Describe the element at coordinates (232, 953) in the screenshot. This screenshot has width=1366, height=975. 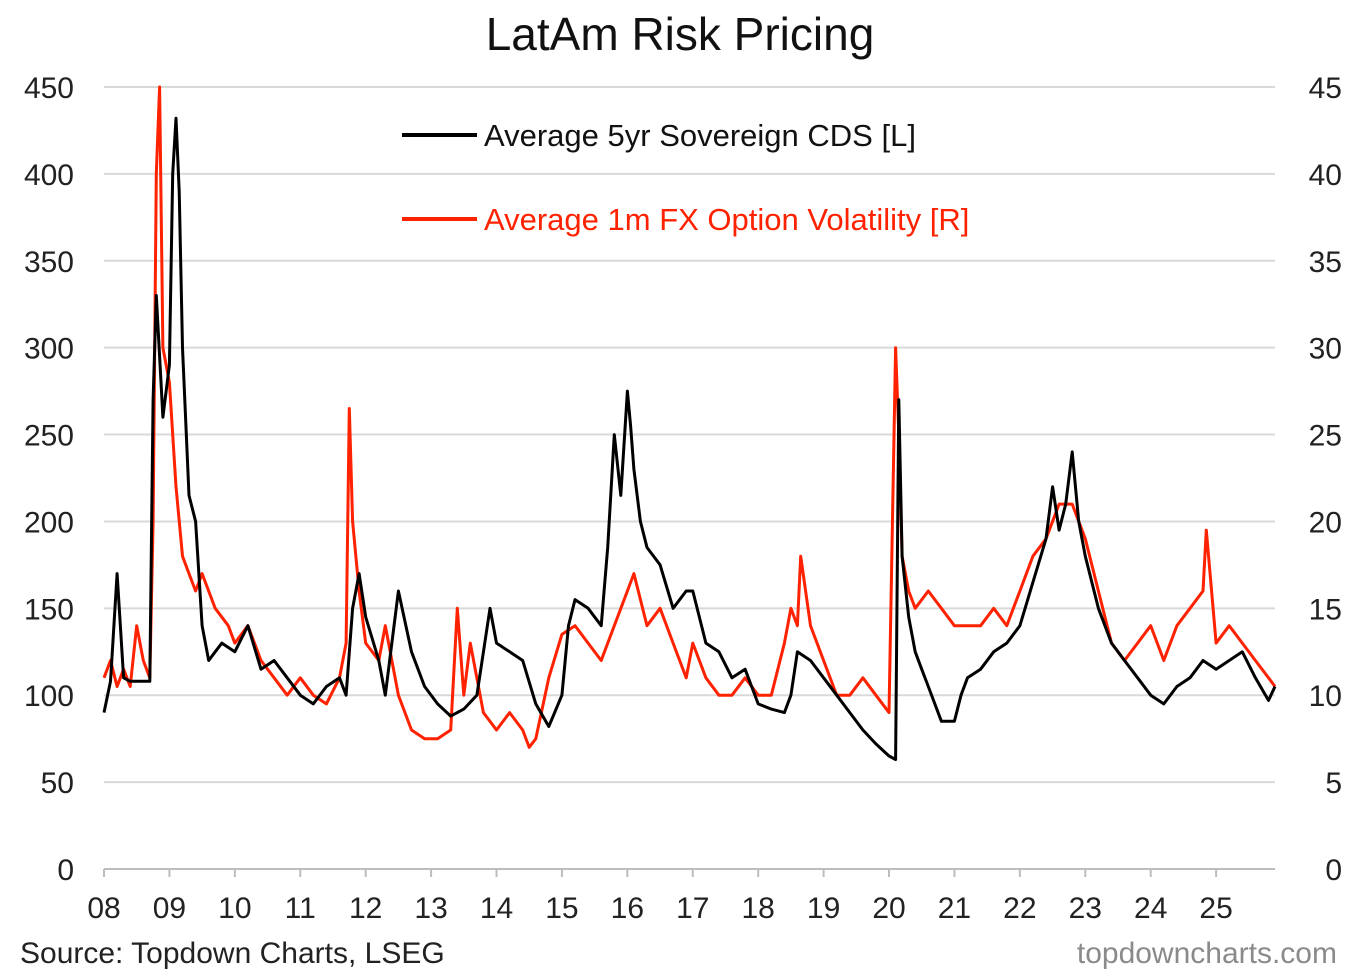
I see `source-note: Source: Topdown Charts, LSEG` at that location.